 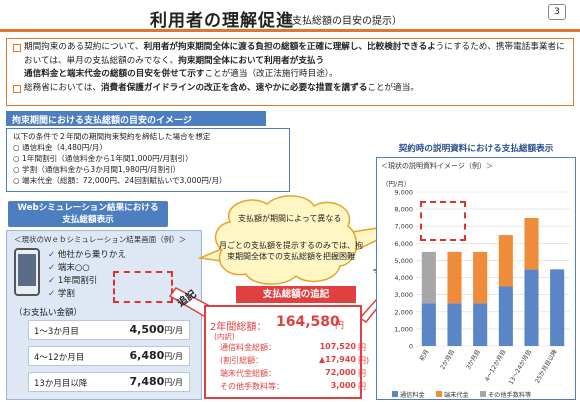 What do you see at coordinates (87, 255) in the screenshot?
I see `check-item: 他社から乗りかえ` at bounding box center [87, 255].